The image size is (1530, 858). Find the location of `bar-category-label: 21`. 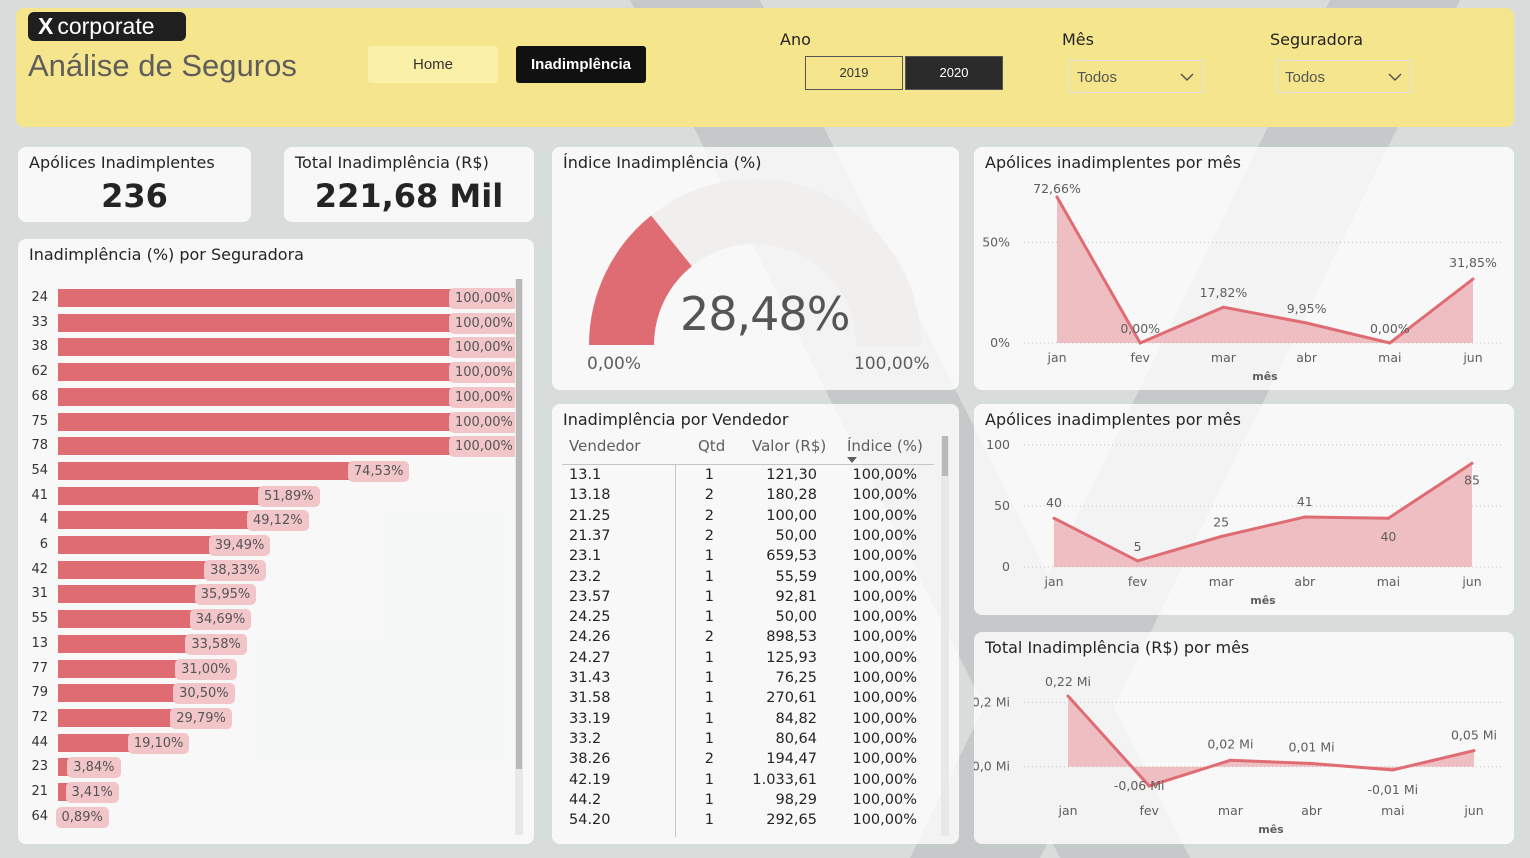

bar-category-label: 21 is located at coordinates (39, 791).